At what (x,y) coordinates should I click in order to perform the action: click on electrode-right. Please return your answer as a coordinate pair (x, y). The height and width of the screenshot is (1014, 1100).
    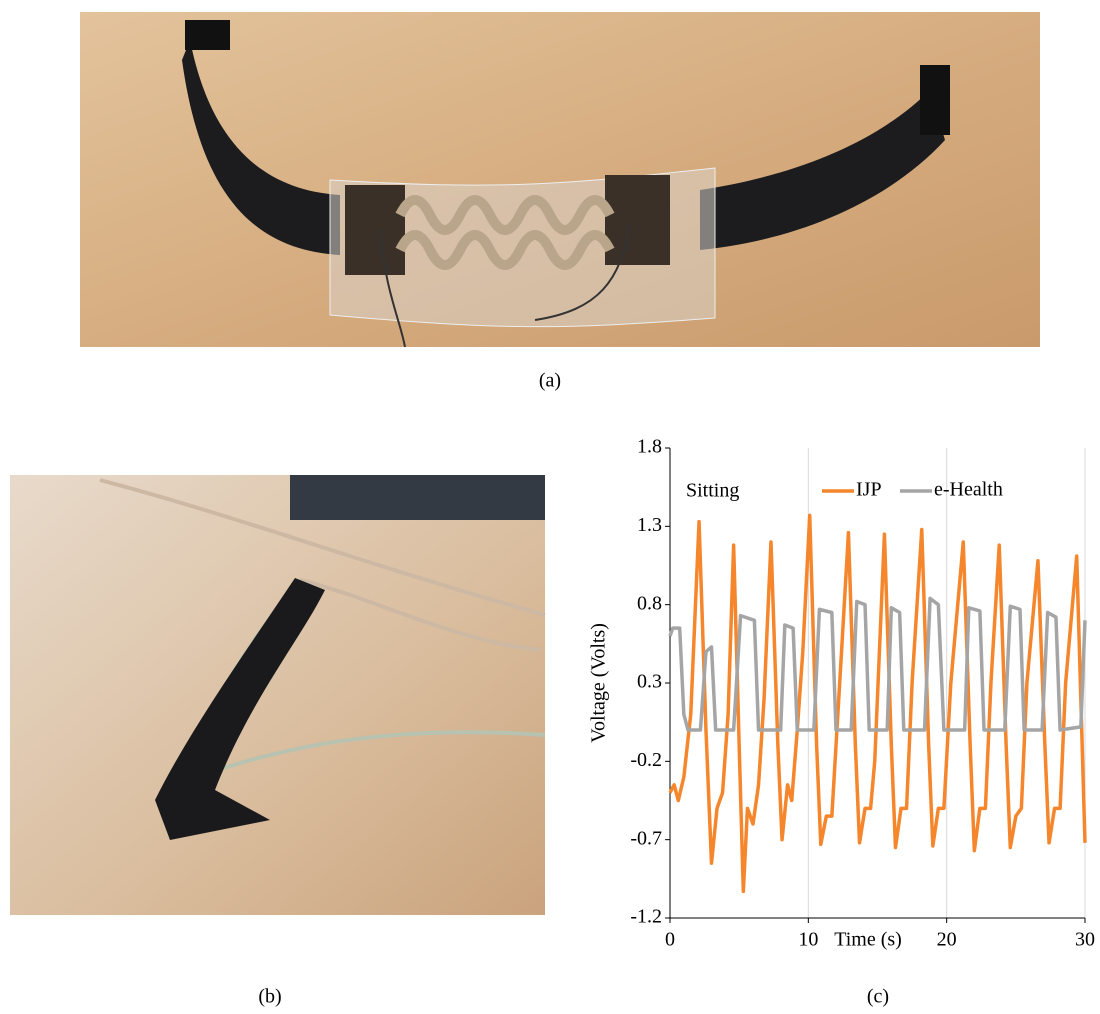
    Looking at the image, I should click on (637, 220).